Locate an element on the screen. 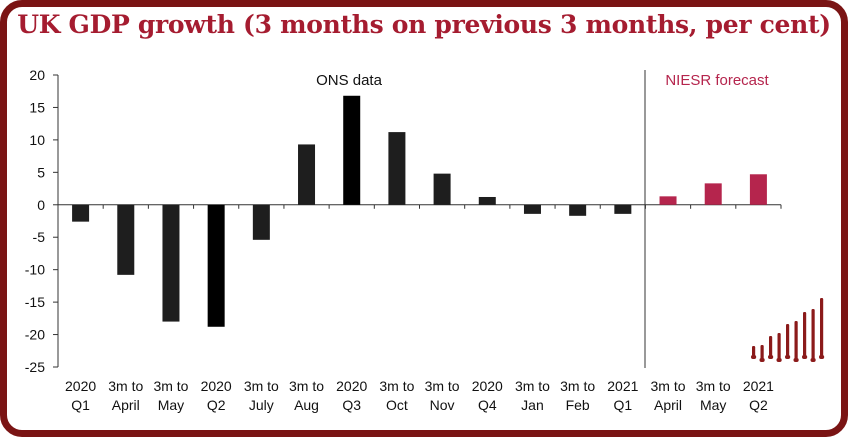 This screenshot has width=848, height=437. y-tick-label: 15 is located at coordinates (37, 107).